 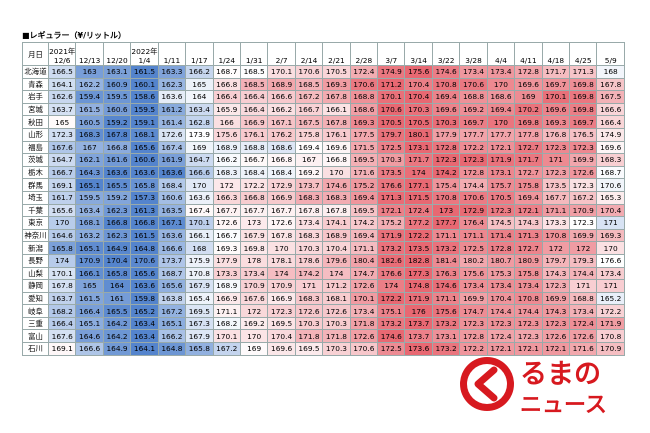 I want to click on cell: 164.9, so click(x=117, y=349).